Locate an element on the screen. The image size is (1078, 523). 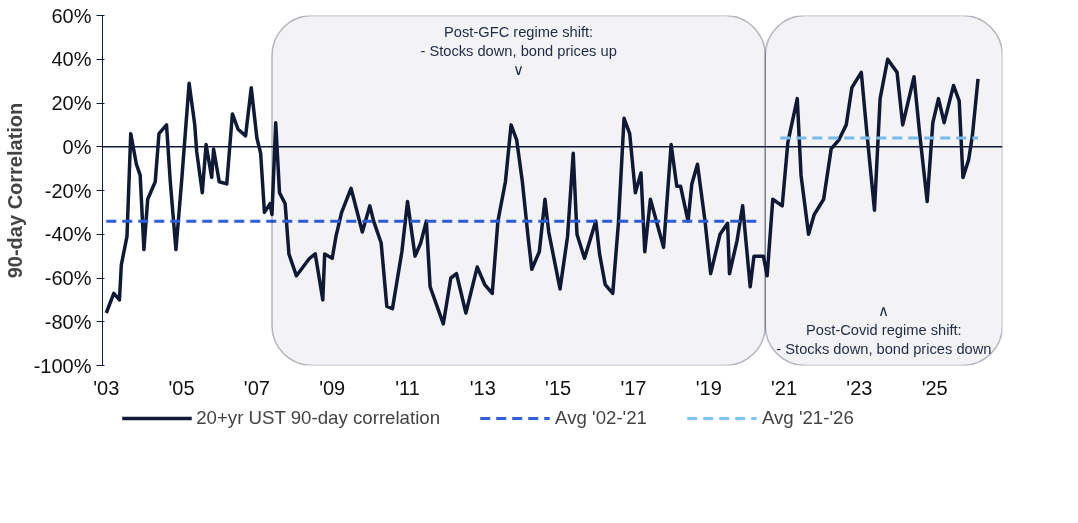
x-tick-label: '17 is located at coordinates (633, 387).